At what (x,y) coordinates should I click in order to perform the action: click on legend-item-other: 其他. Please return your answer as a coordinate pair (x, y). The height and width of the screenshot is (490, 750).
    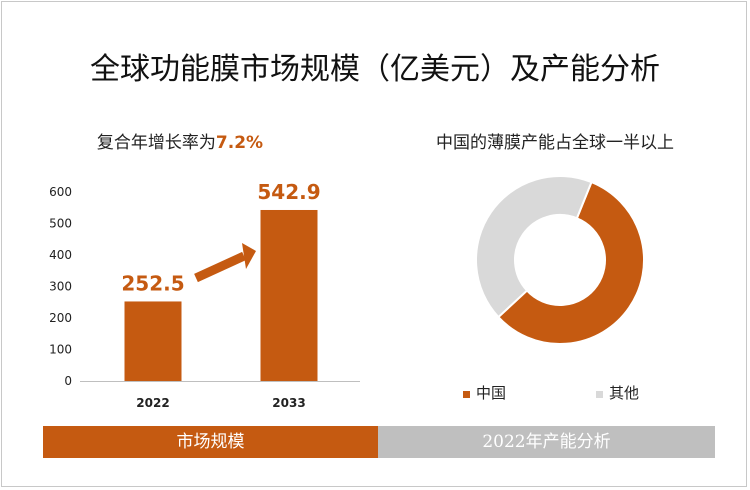
    Looking at the image, I should click on (617, 392).